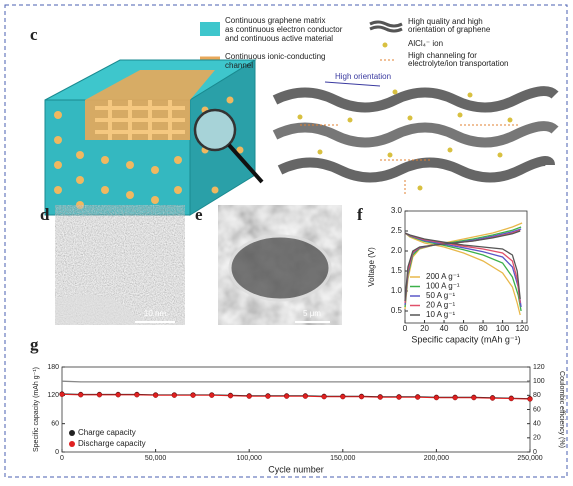  Describe the element at coordinates (296, 469) in the screenshot. I see `x-axis-label: Cycle number` at that location.